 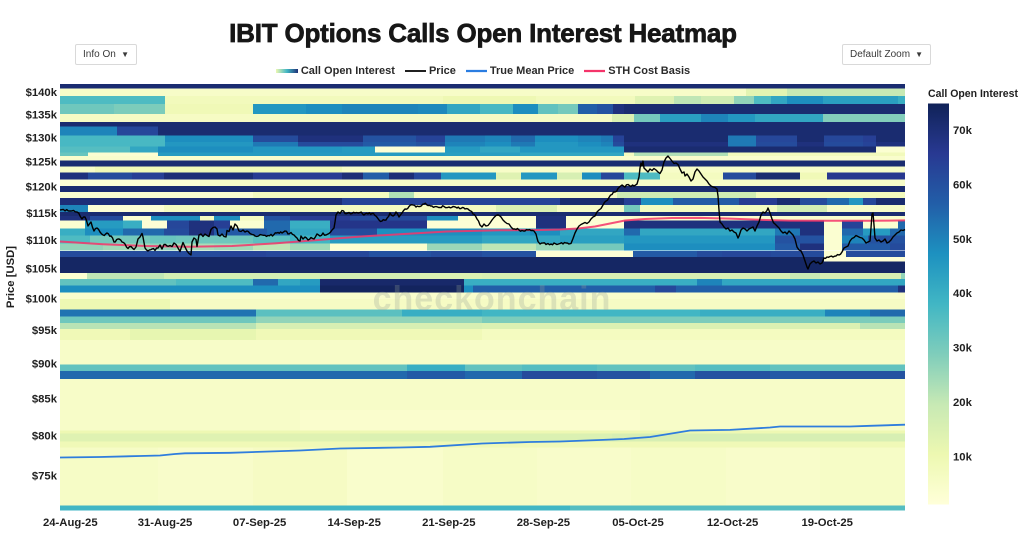 I want to click on svg-text: 10k, so click(x=963, y=457).